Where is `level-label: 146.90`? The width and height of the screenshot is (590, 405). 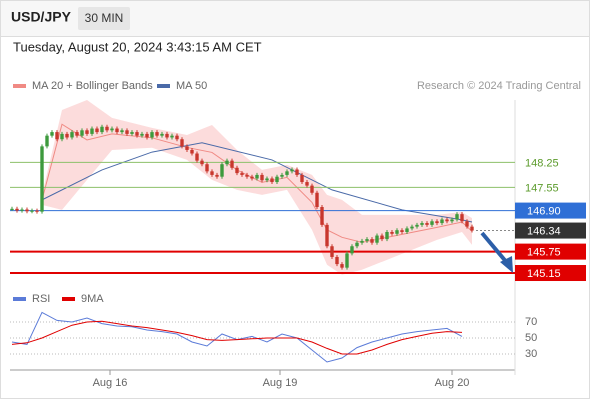
level-label: 146.90 is located at coordinates (544, 211).